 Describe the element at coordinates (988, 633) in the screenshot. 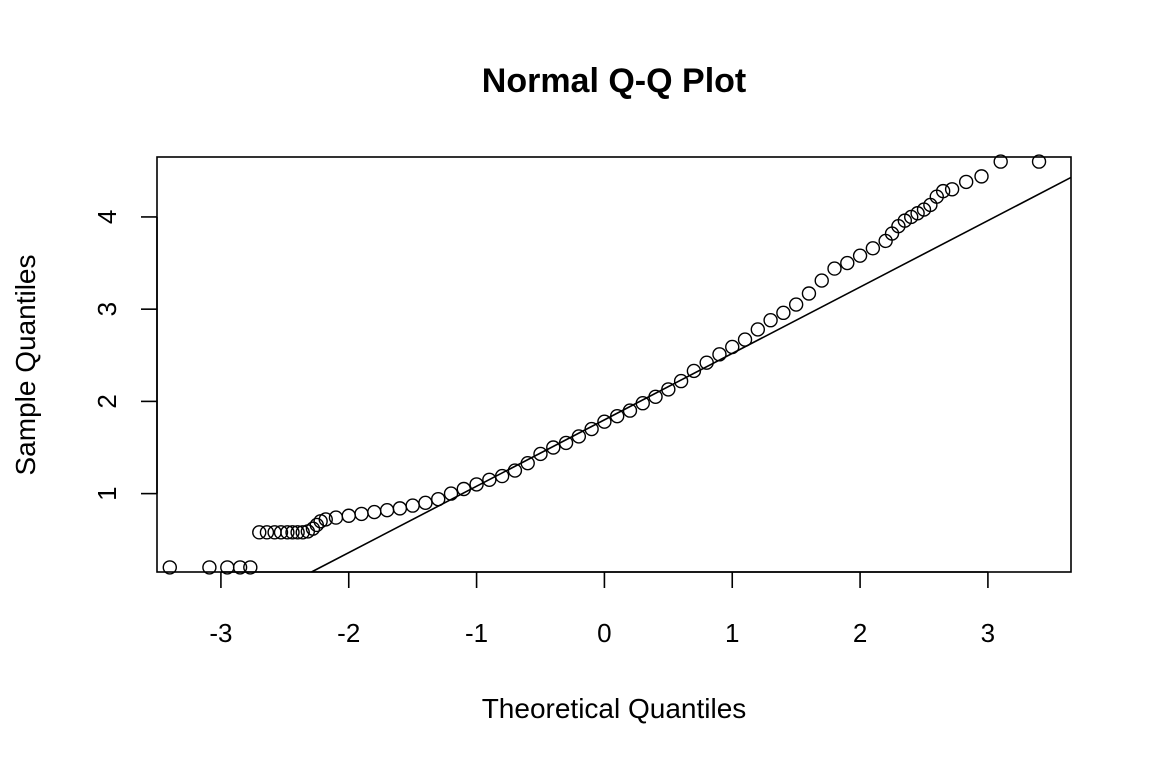

I see `x-tick-label: 3` at that location.